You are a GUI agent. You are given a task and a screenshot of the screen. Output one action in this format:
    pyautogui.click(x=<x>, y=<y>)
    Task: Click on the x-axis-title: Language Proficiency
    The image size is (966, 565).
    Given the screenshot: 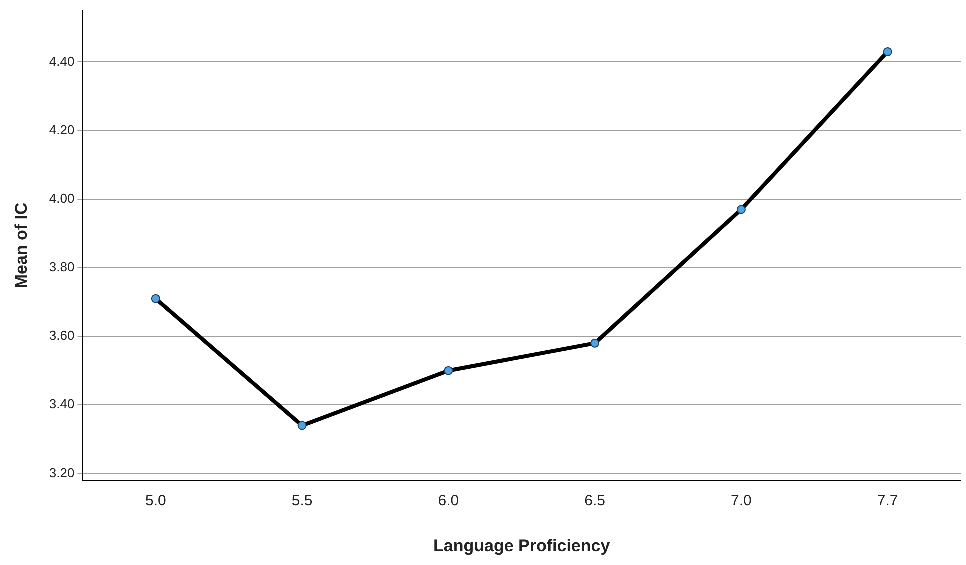 What is the action you would take?
    pyautogui.click(x=522, y=546)
    